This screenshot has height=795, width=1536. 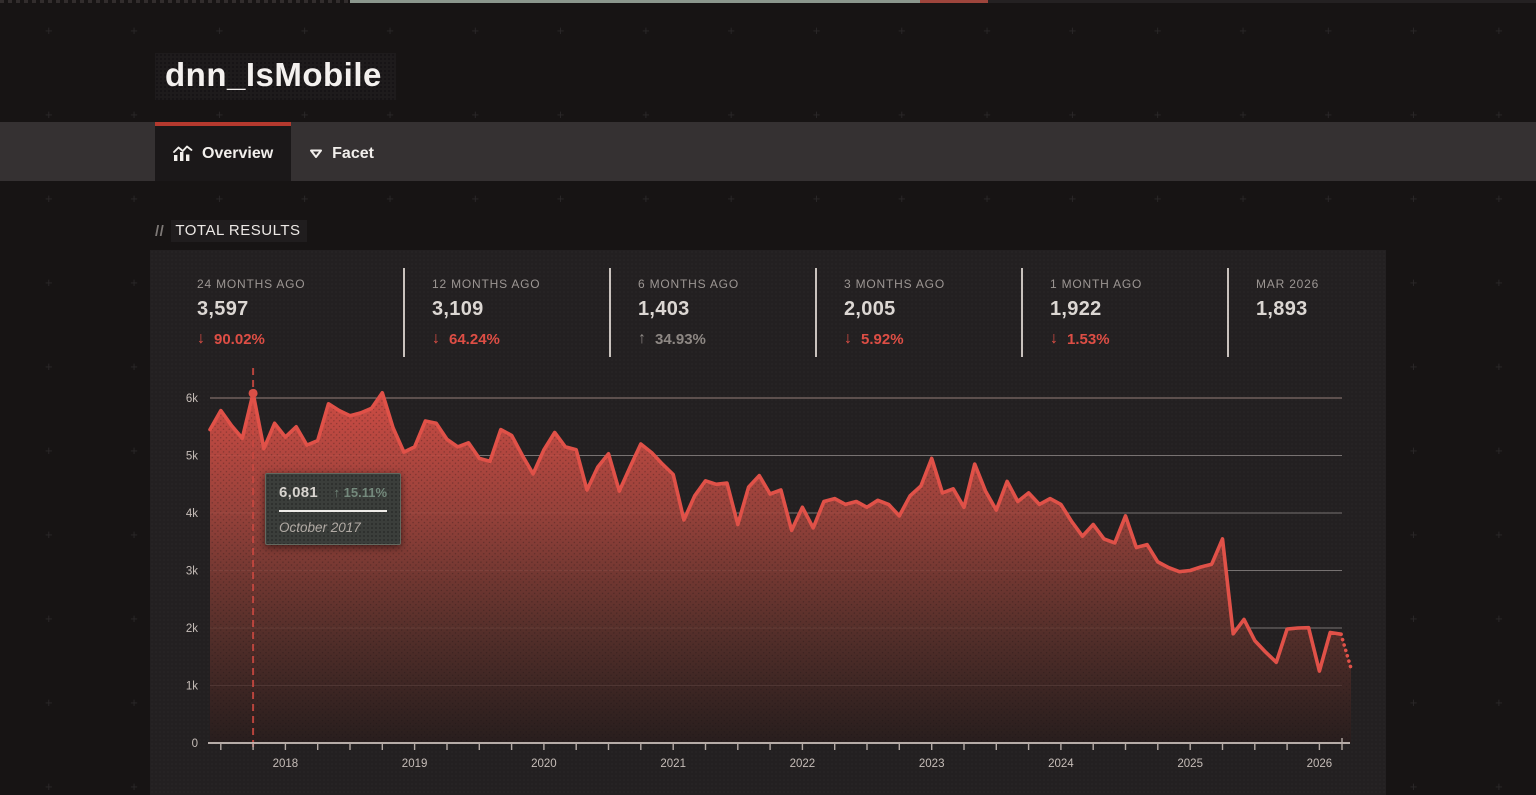 I want to click on stat-card-24-months: 24 MONTHS AGO 3,597 ↓ 90.02%, so click(x=300, y=312).